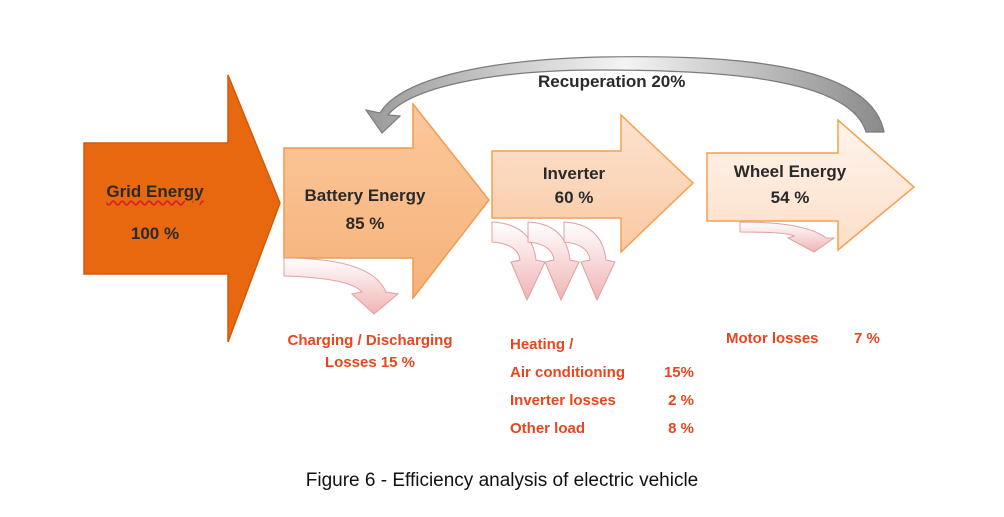 This screenshot has width=1004, height=517. I want to click on grid-energy-arrow, so click(182, 208).